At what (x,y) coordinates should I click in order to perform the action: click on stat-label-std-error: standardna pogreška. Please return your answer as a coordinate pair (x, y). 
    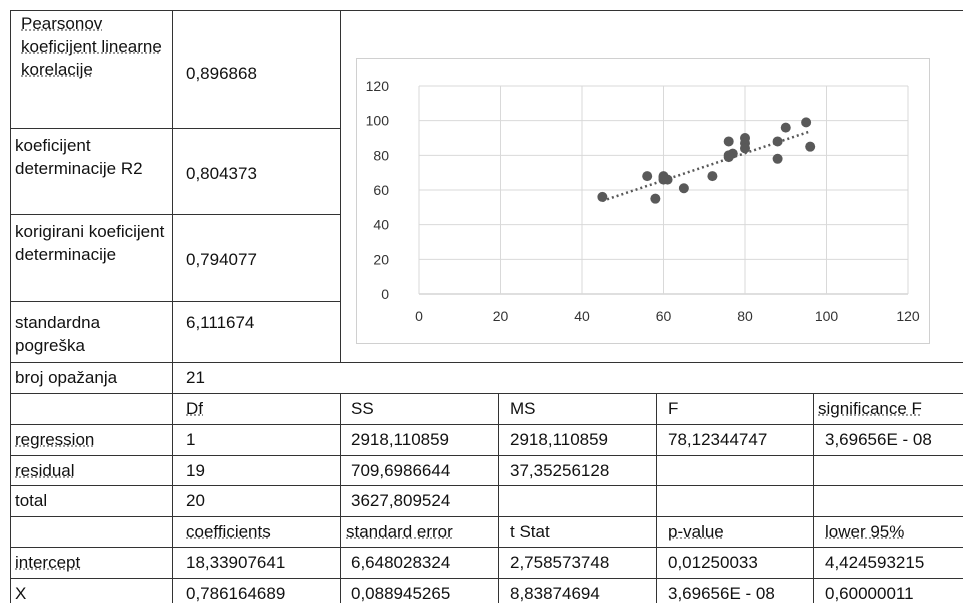
    Looking at the image, I should click on (58, 334).